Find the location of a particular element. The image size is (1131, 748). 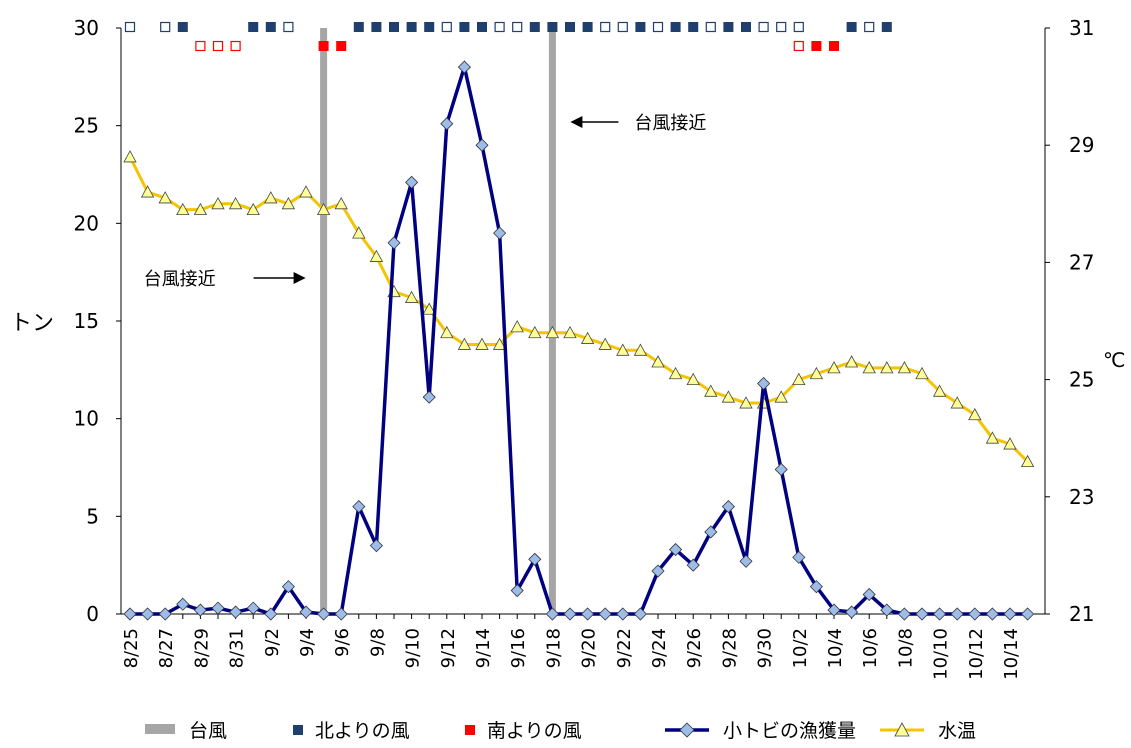

x-tick-label: 10/12 is located at coordinates (976, 654).